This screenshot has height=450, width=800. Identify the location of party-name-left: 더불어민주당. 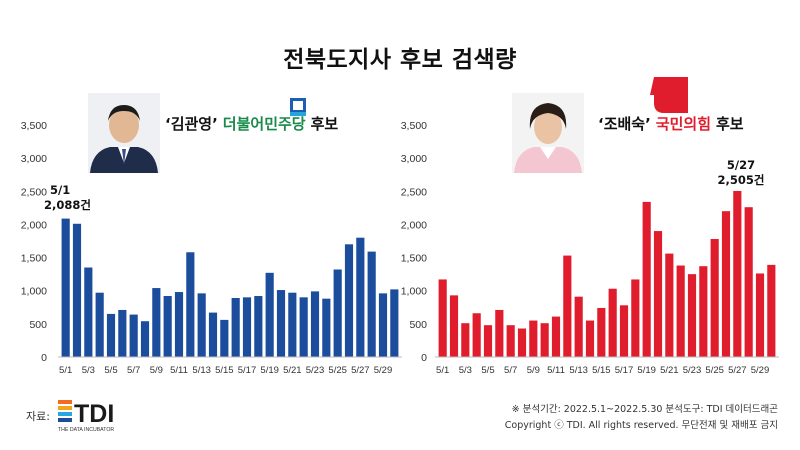
(264, 124).